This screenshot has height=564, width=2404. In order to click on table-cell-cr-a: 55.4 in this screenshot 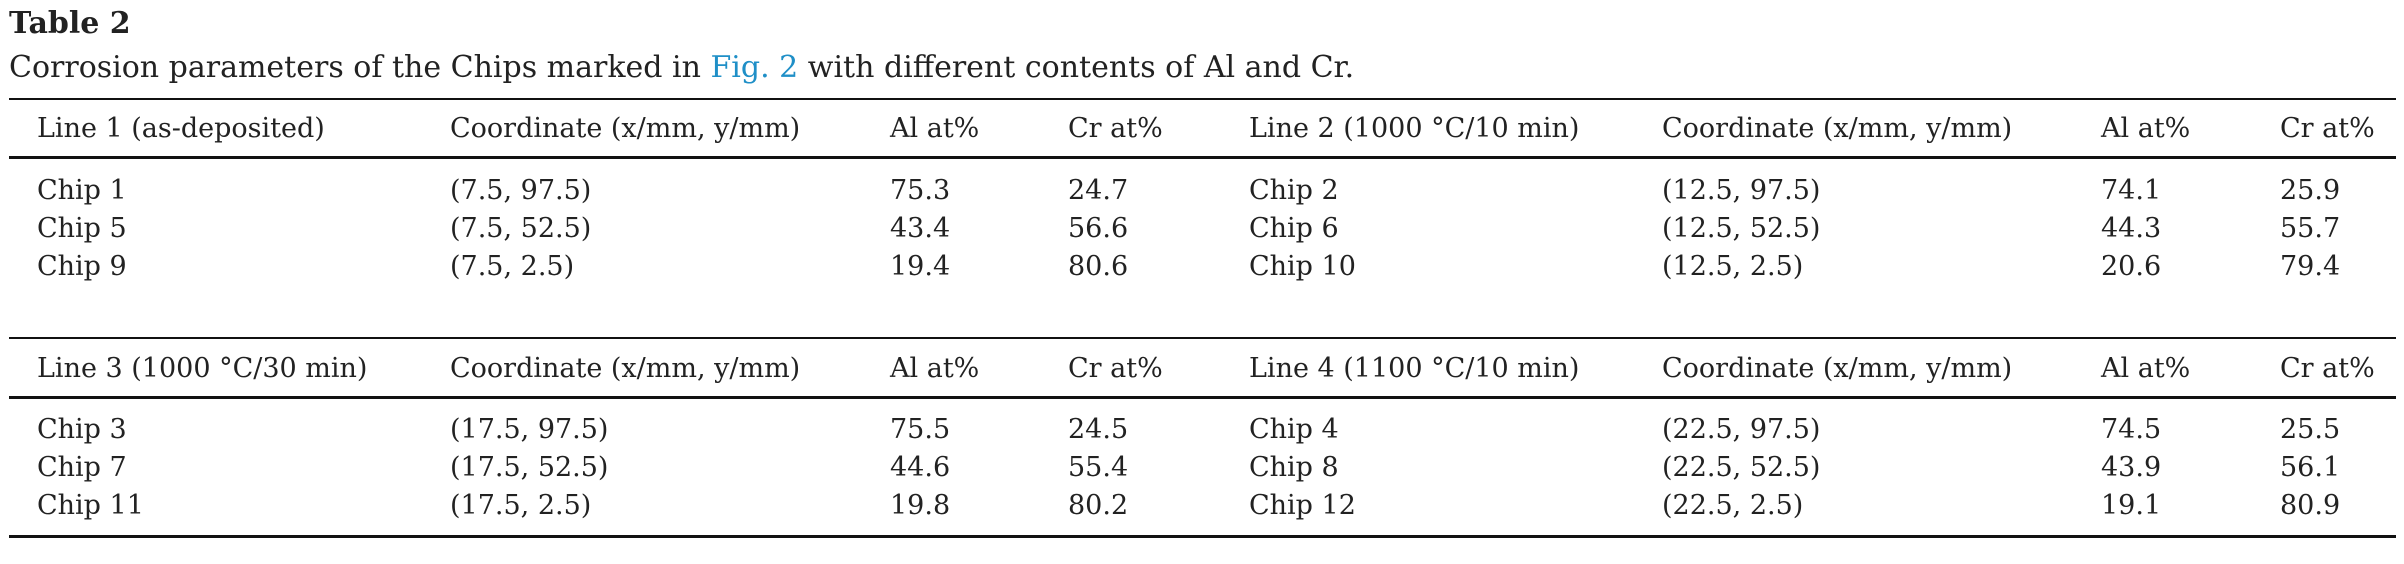, I will do `click(1098, 467)`.